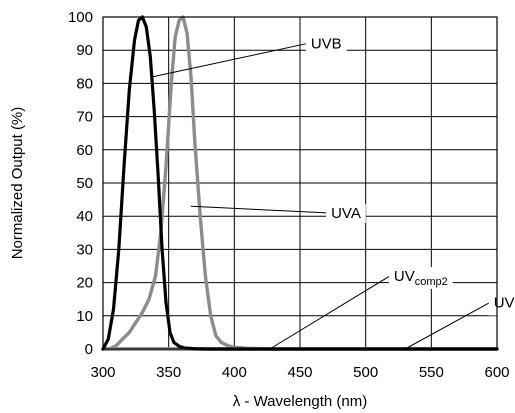  Describe the element at coordinates (431, 372) in the screenshot. I see `x-tick-label: 550` at that location.